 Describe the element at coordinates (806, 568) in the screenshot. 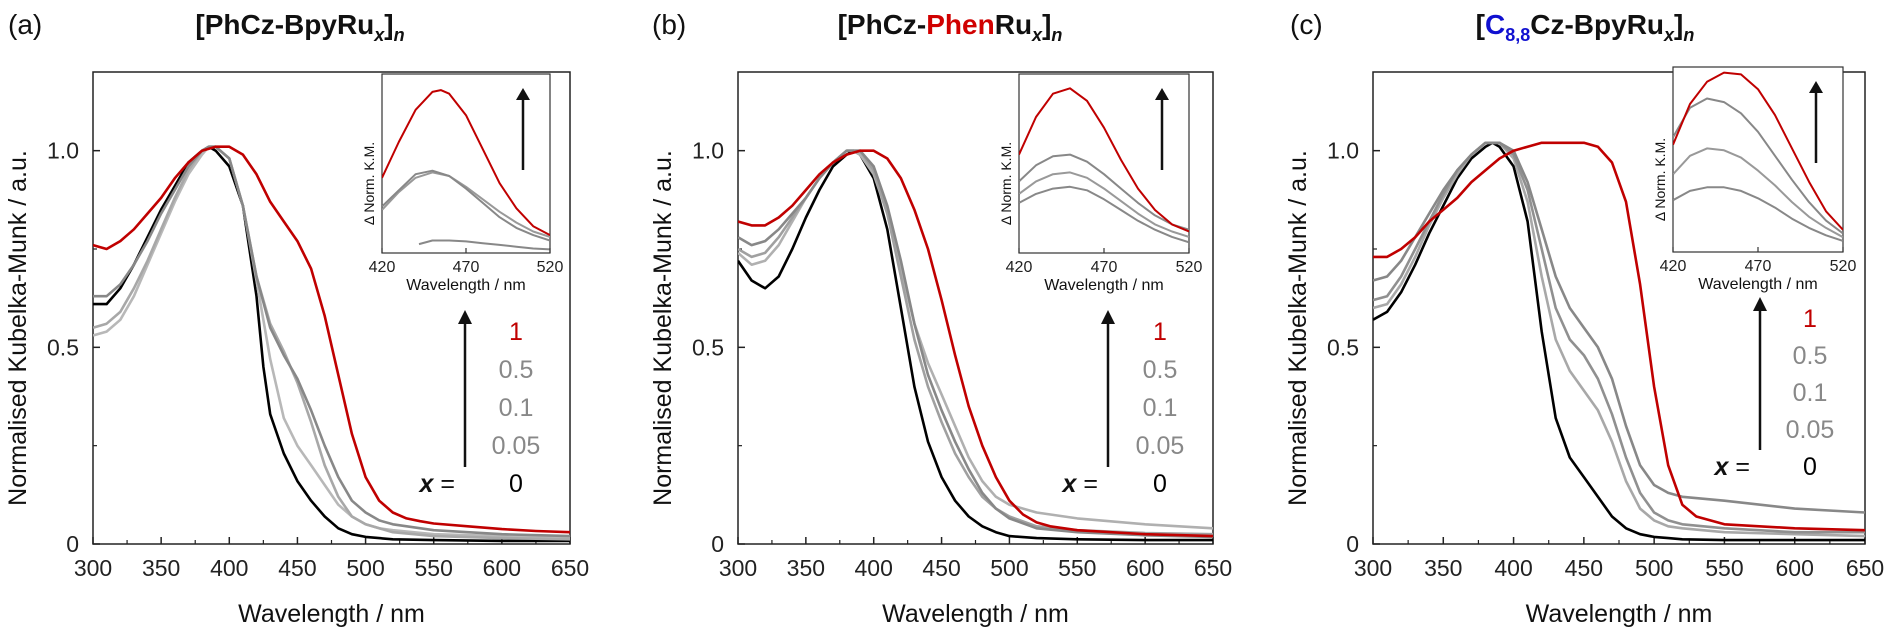

I see `x-tick-label: 350` at that location.